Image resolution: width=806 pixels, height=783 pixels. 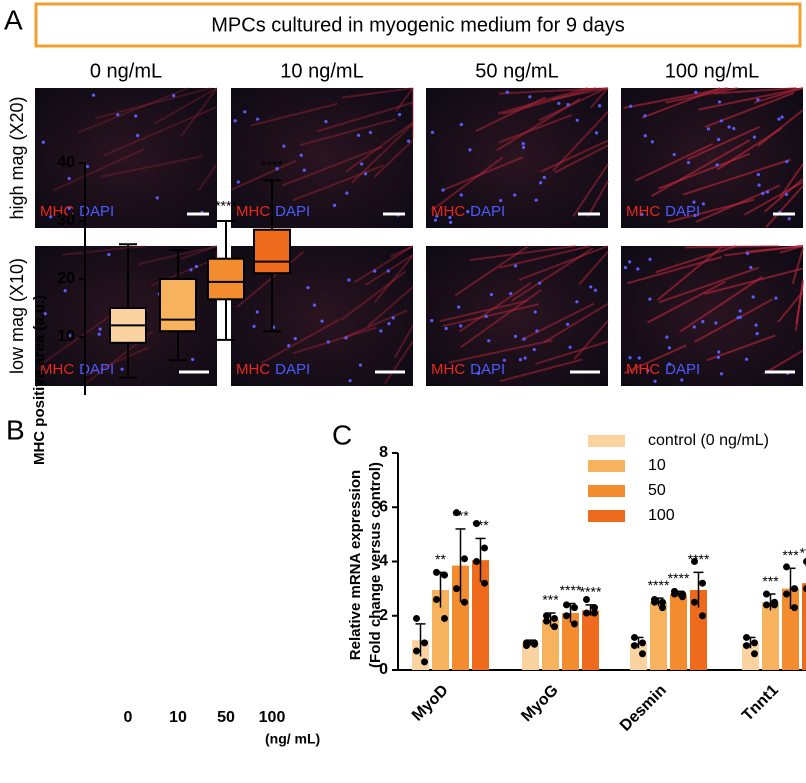 I want to click on x-tick-label: 10, so click(x=178, y=717).